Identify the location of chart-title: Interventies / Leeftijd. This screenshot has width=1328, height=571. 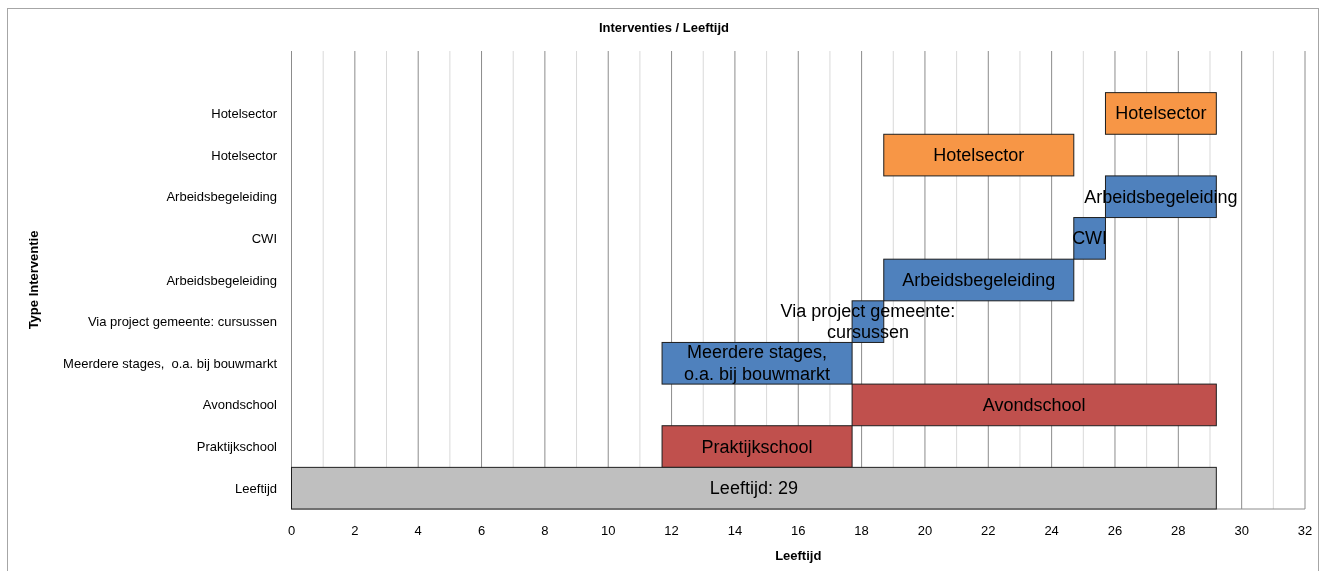
(664, 27).